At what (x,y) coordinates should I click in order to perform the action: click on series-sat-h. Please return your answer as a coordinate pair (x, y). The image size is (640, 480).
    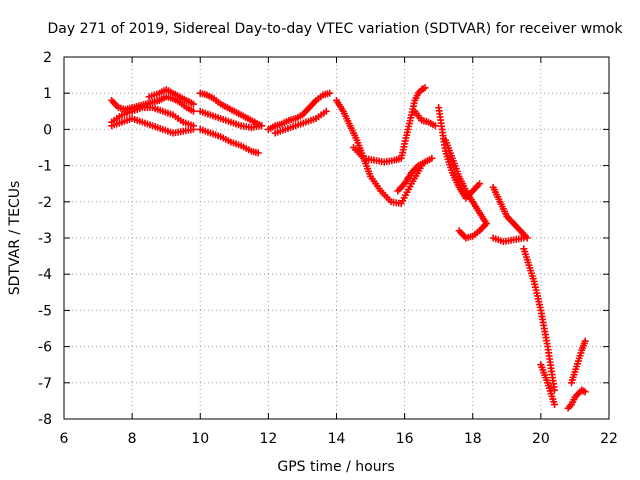
    Looking at the image, I should click on (299, 111).